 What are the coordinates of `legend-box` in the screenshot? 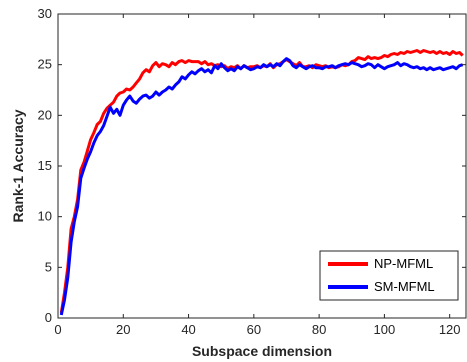 It's located at (389, 275).